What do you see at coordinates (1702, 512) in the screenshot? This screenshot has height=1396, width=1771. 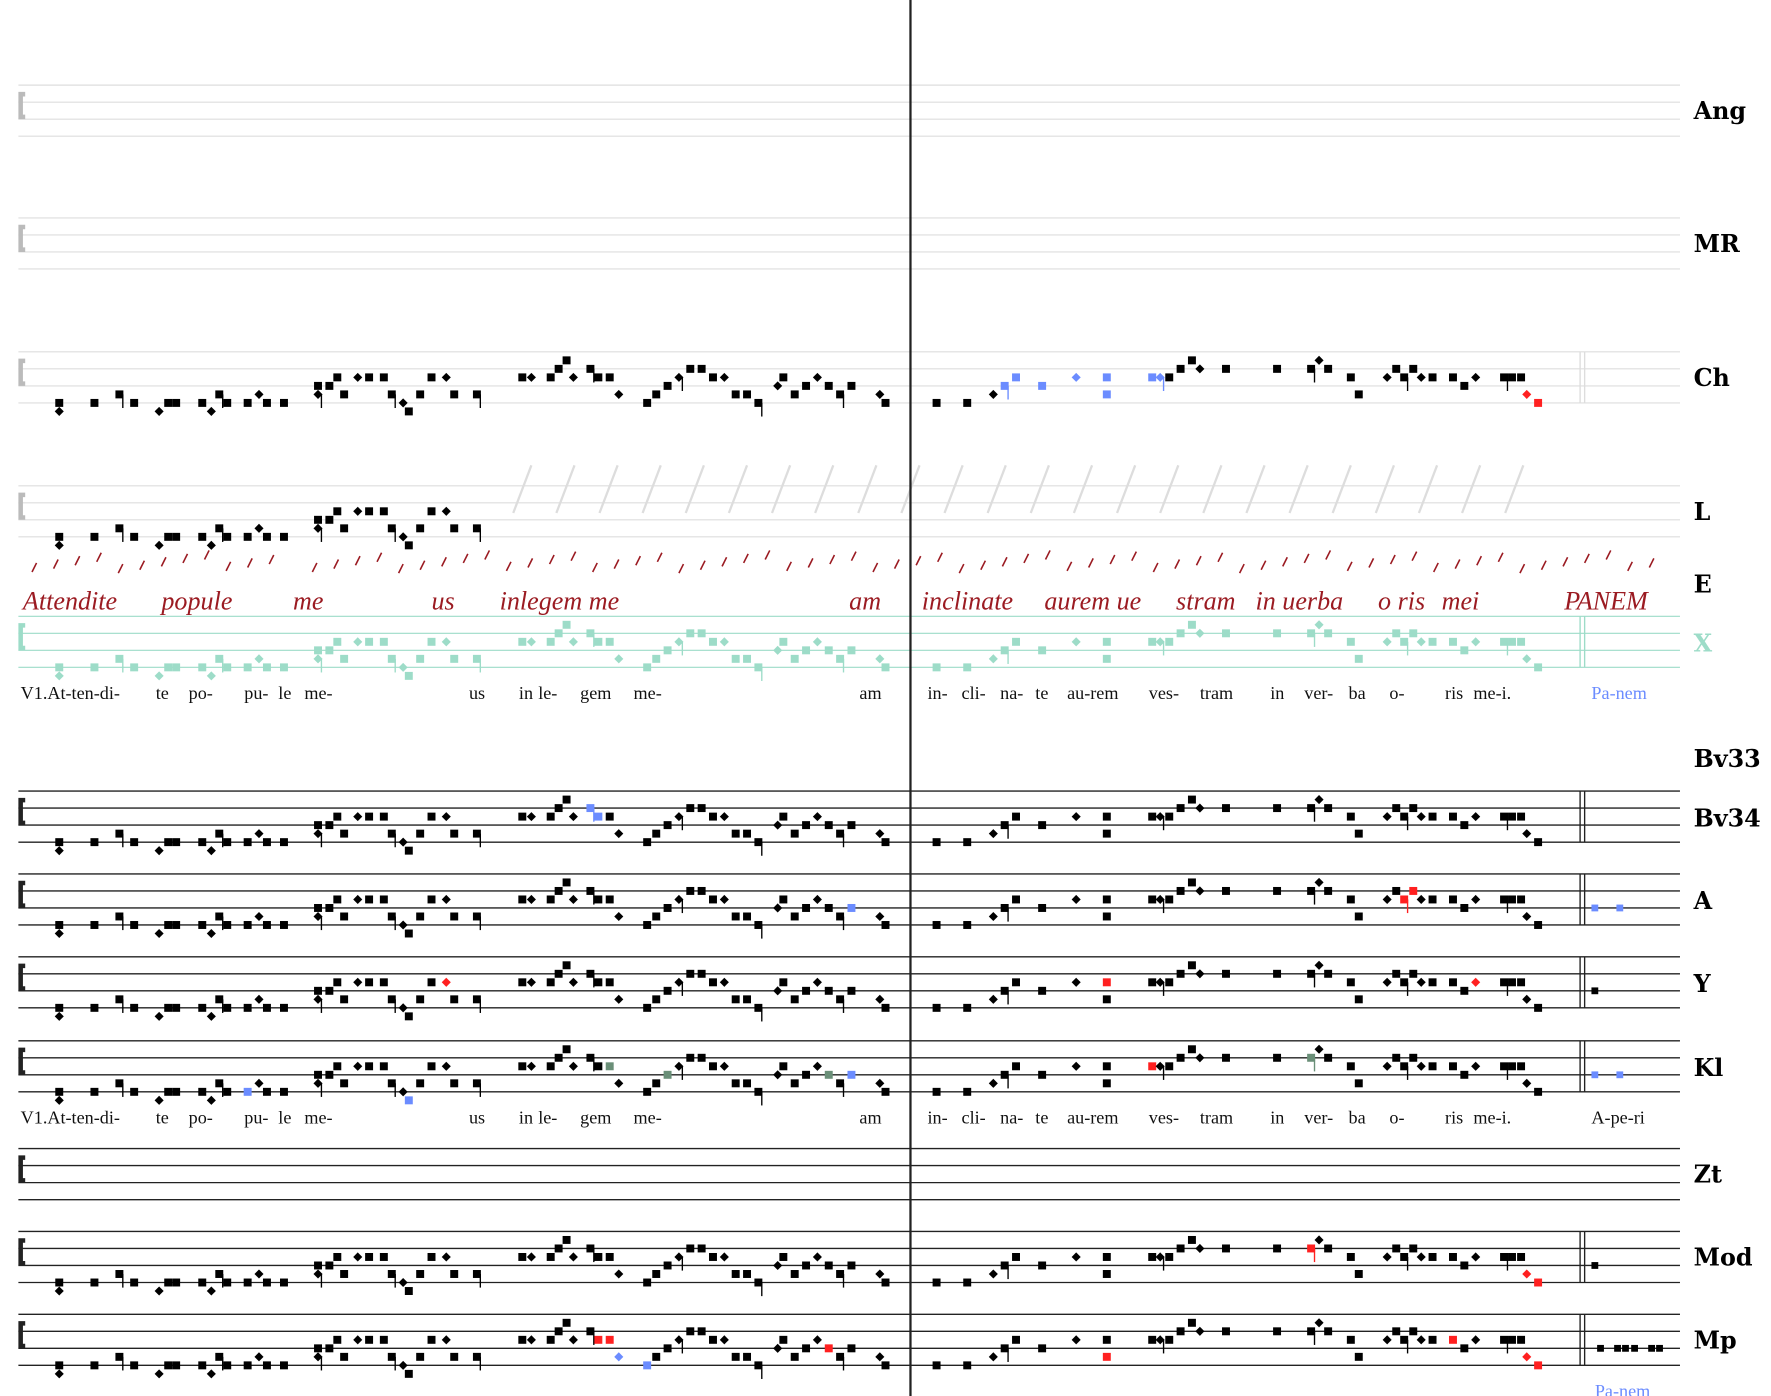 I see `staff-label-l: L` at bounding box center [1702, 512].